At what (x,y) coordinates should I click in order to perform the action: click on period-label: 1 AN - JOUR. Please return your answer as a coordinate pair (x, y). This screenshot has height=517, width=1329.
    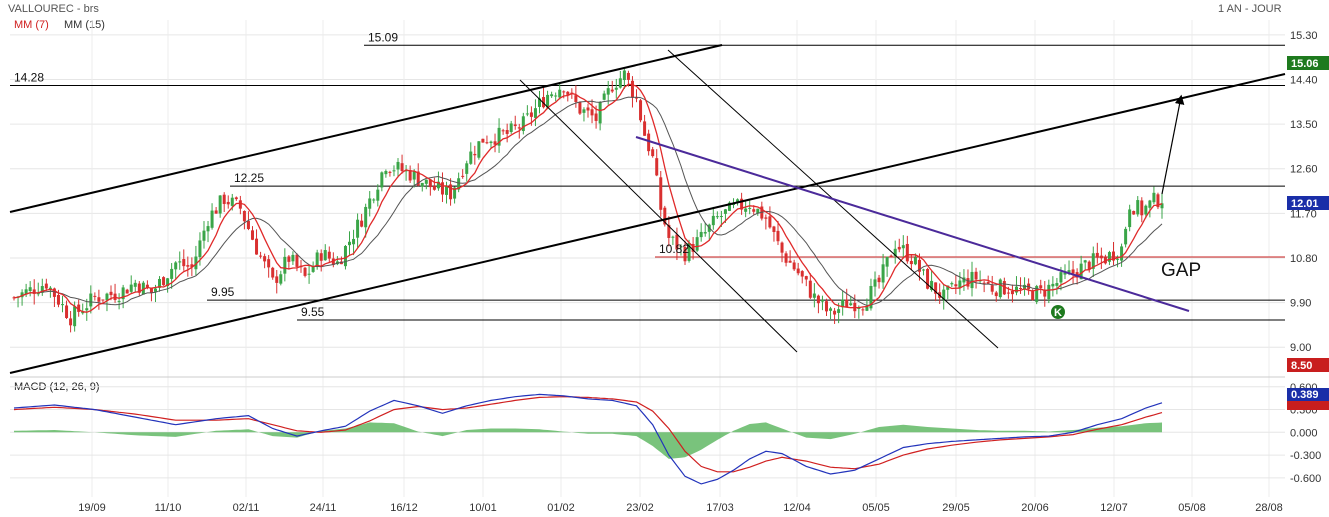
    Looking at the image, I should click on (1250, 9).